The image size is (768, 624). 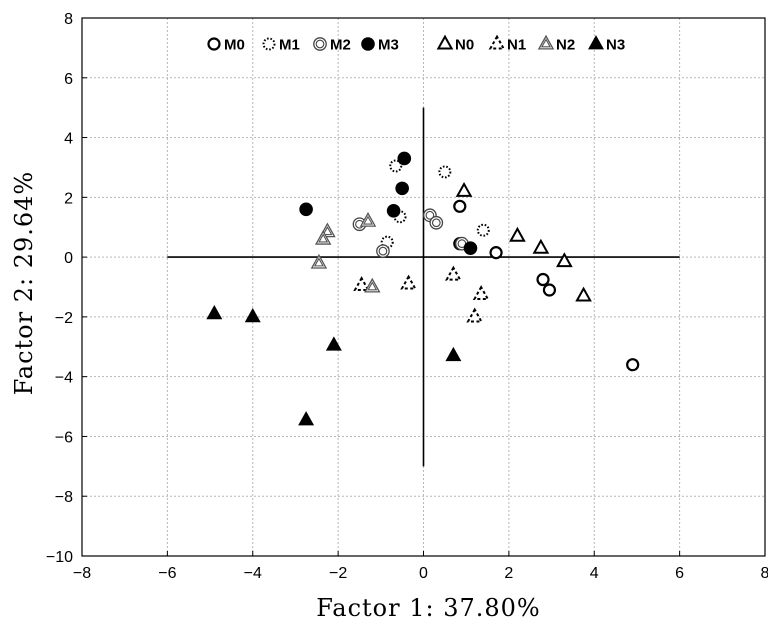 What do you see at coordinates (615, 45) in the screenshot?
I see `legend-label-n3: N3` at bounding box center [615, 45].